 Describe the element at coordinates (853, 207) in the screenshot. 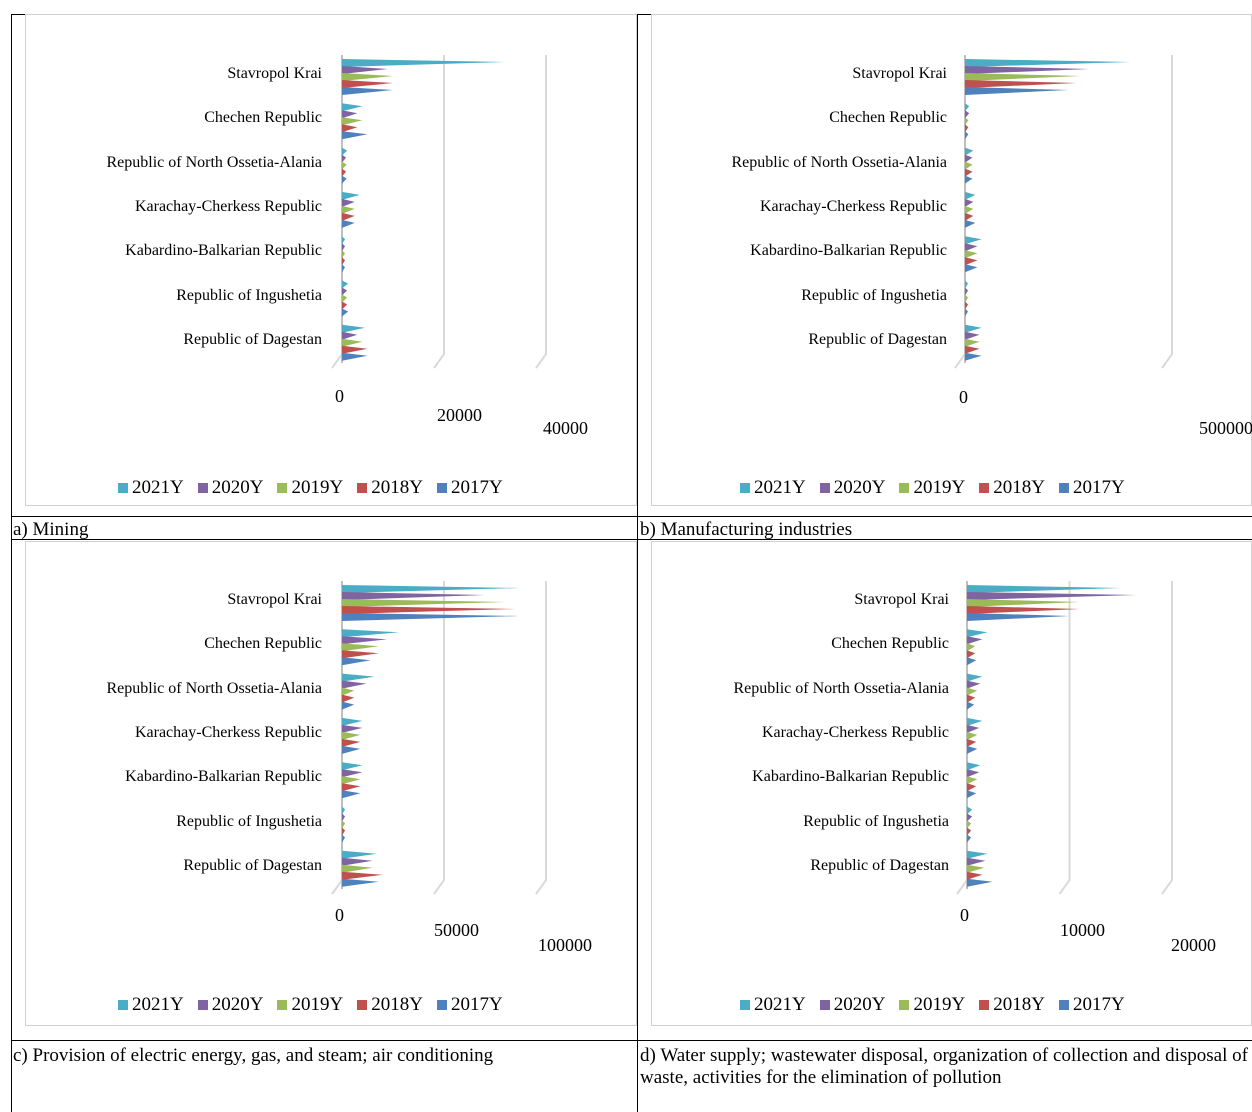

I see `category-label: Karachay-Cherkess Republic` at that location.